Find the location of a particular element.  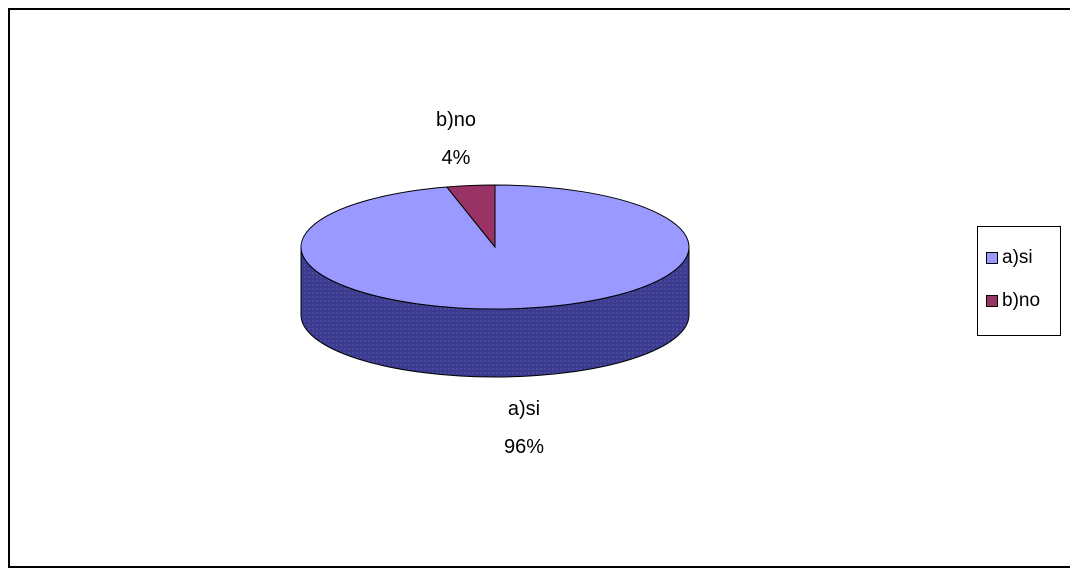

pie-slice-no is located at coordinates (470, 216).